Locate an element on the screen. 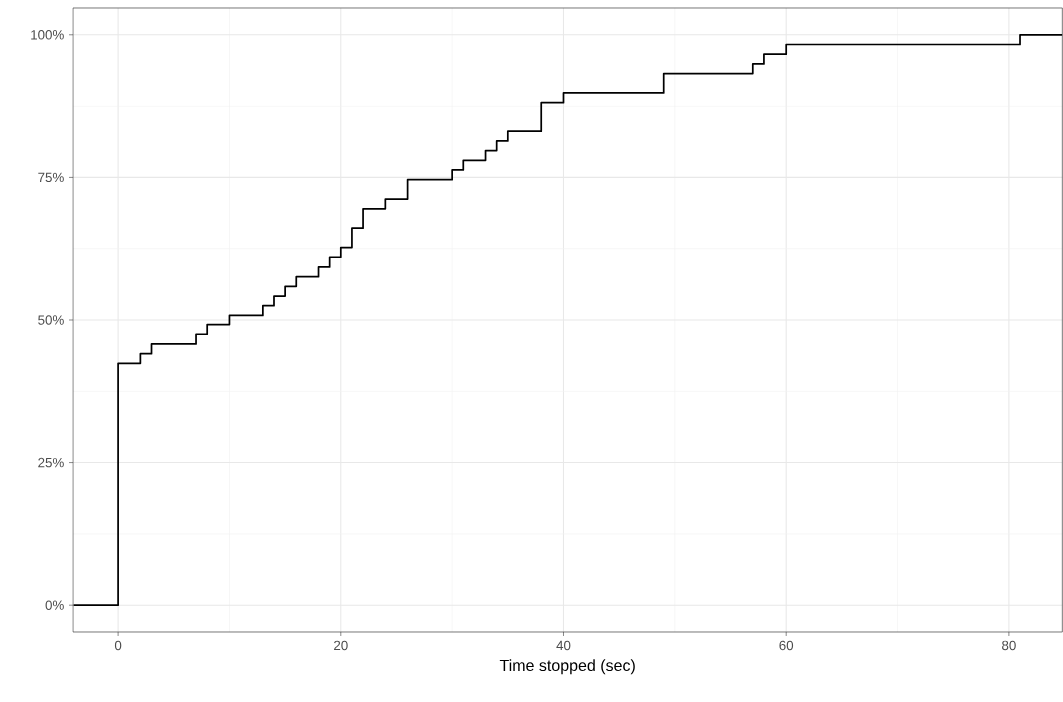 This screenshot has height=702, width=1063. x-tick-label: 0 is located at coordinates (118, 645).